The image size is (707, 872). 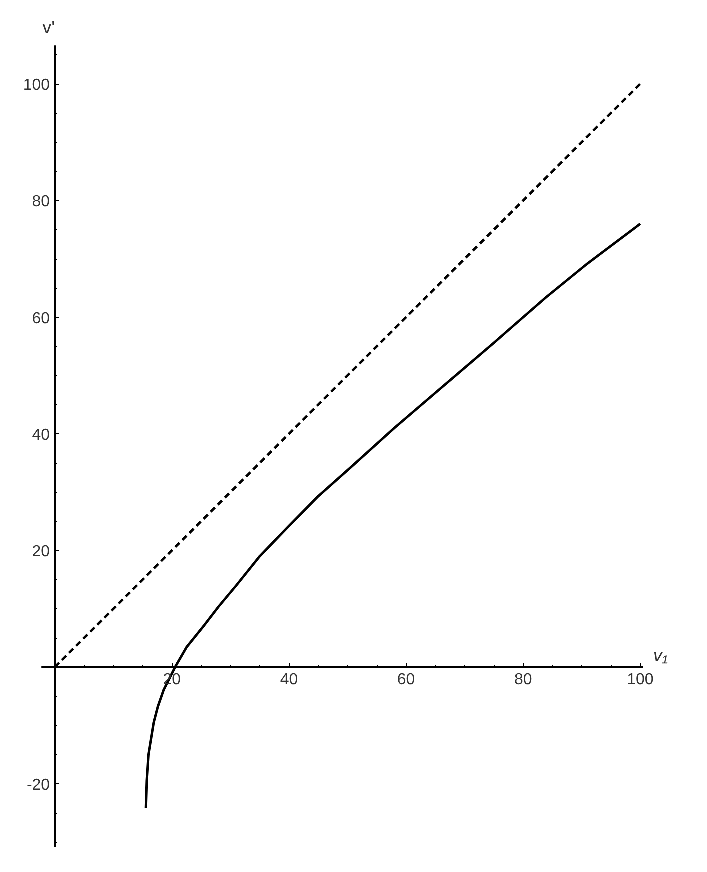 What do you see at coordinates (49, 28) in the screenshot?
I see `y-axis-title: v'` at bounding box center [49, 28].